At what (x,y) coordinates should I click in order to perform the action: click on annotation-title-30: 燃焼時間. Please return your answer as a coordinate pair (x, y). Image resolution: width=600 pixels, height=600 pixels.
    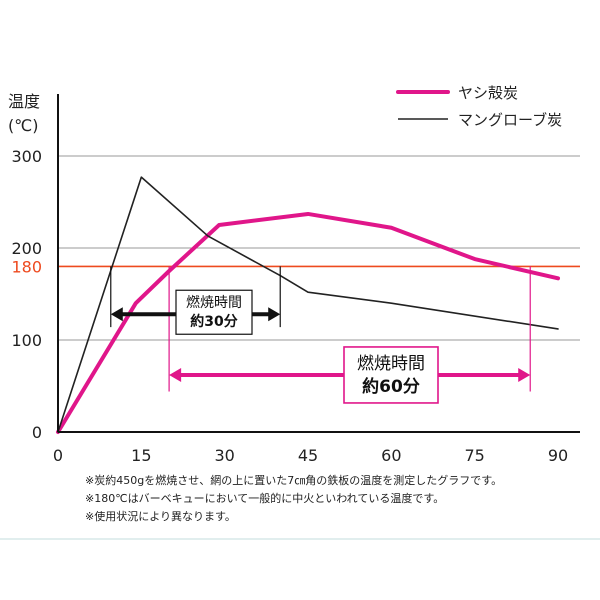
    Looking at the image, I should click on (214, 302).